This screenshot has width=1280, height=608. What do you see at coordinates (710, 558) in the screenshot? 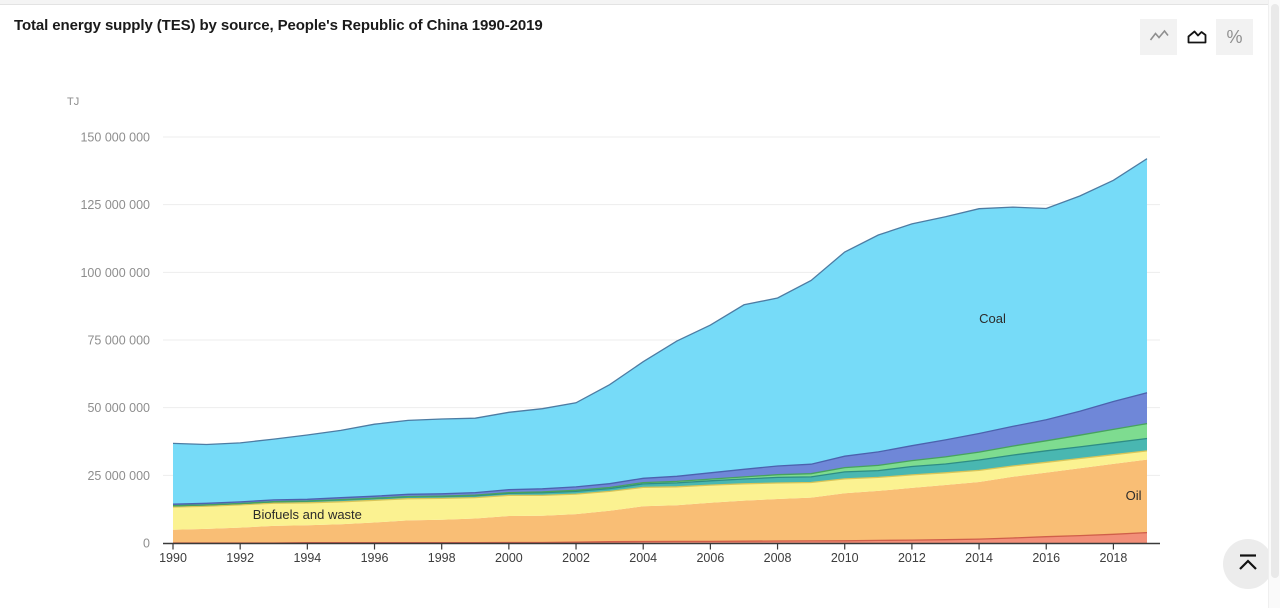
I see `svg-text: 2006` at bounding box center [710, 558].